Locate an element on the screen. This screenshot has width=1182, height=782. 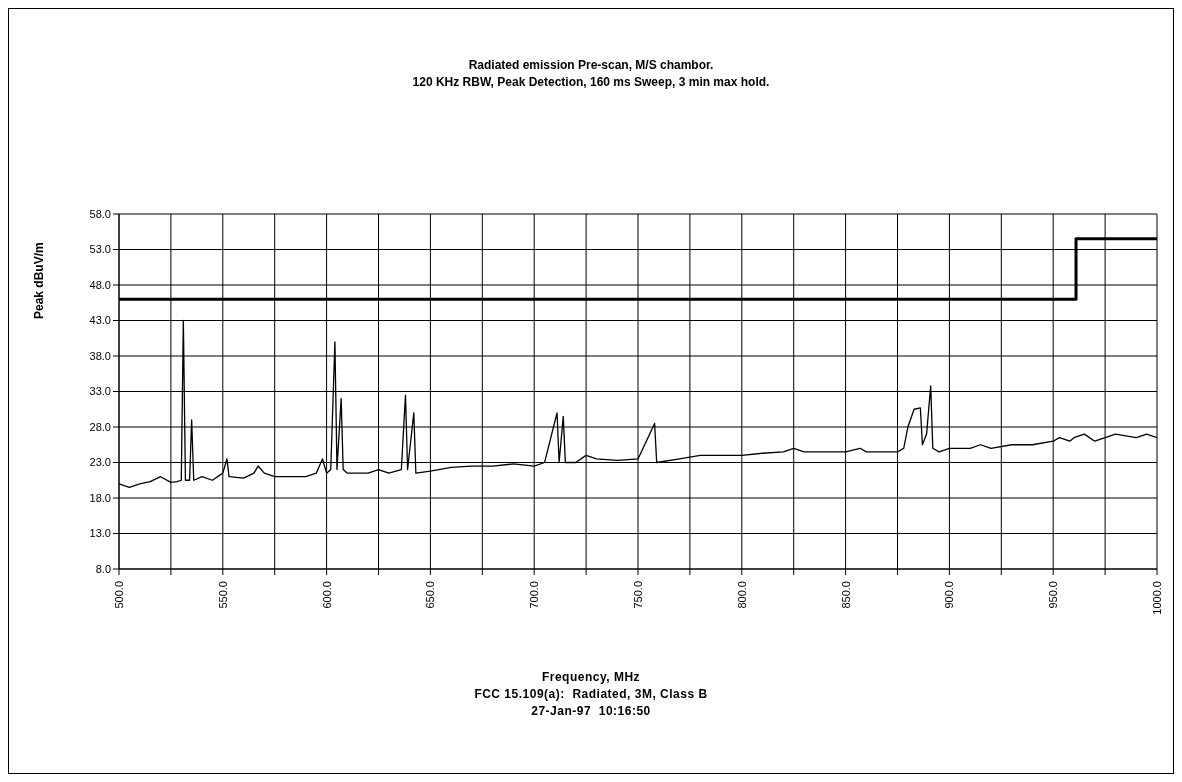
text: 27-Jan-97 10:16:50 is located at coordinates (591, 711).